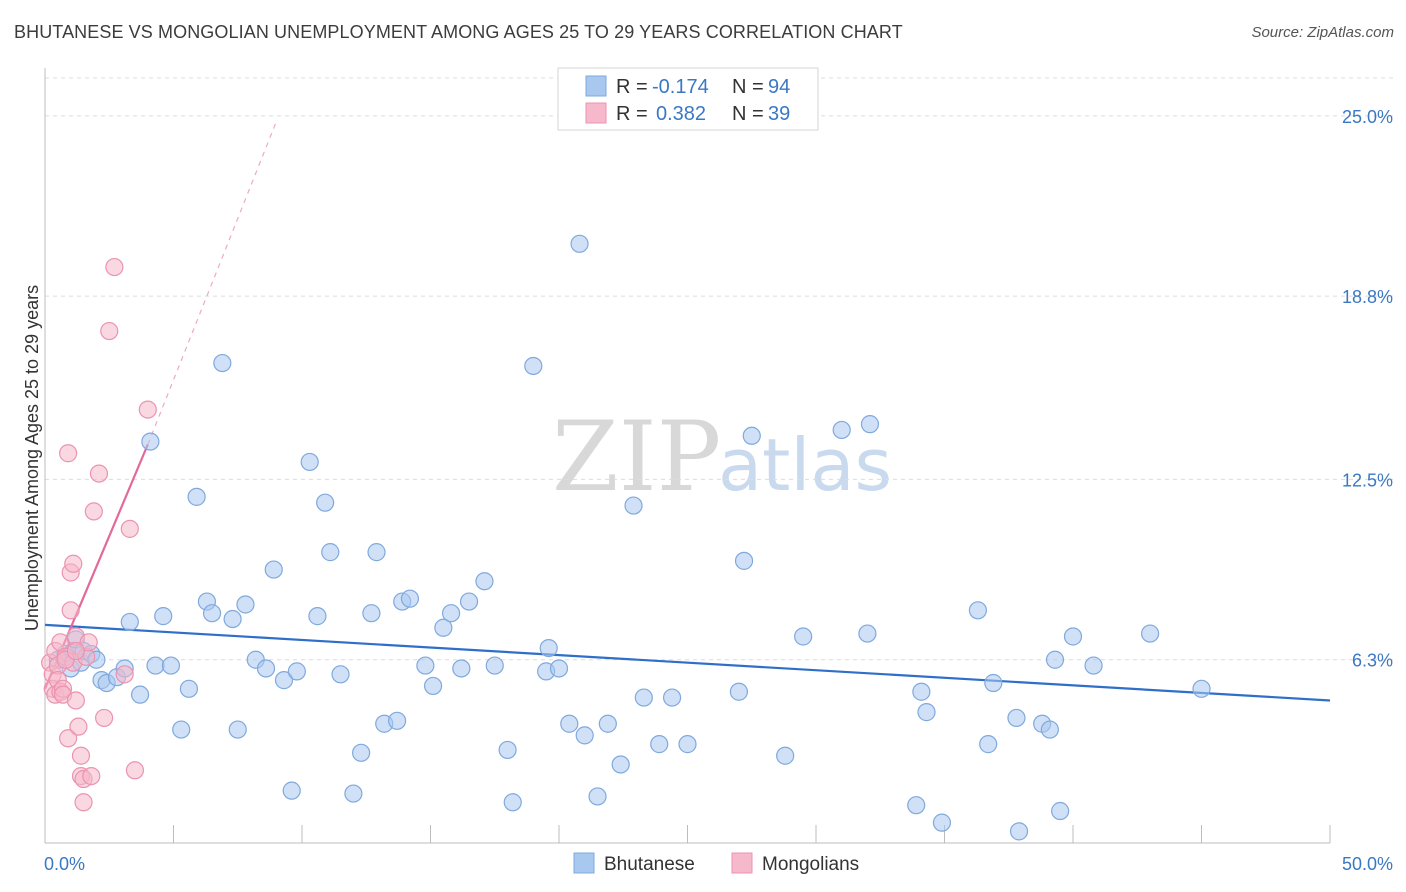  I want to click on y-tick-label: 12.5%, so click(1367, 480).